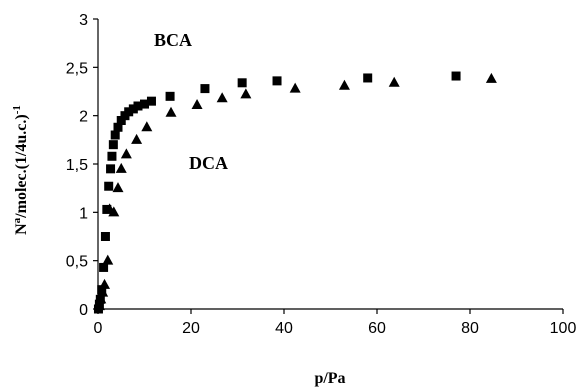  I want to click on x-axis-title: p/Pa, so click(329, 378).